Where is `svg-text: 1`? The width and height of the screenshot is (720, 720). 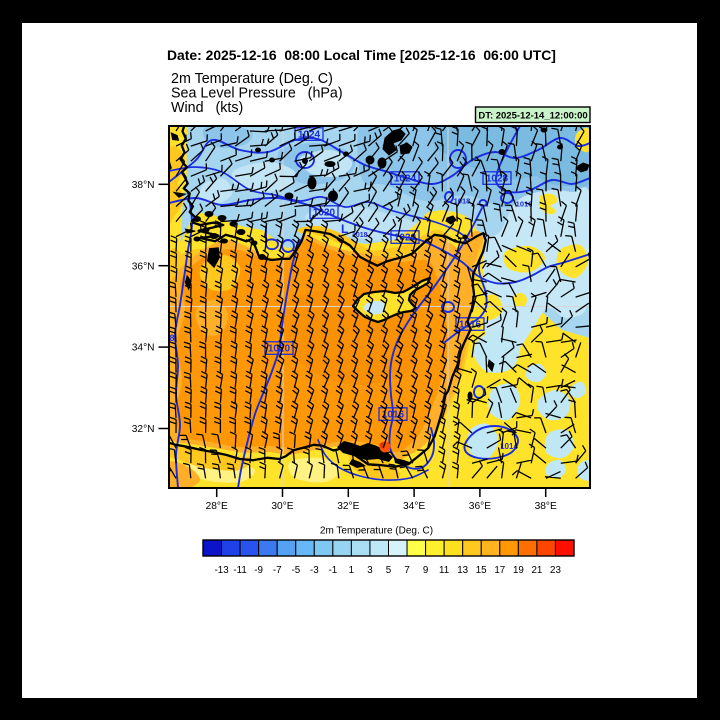 svg-text: 1 is located at coordinates (351, 570).